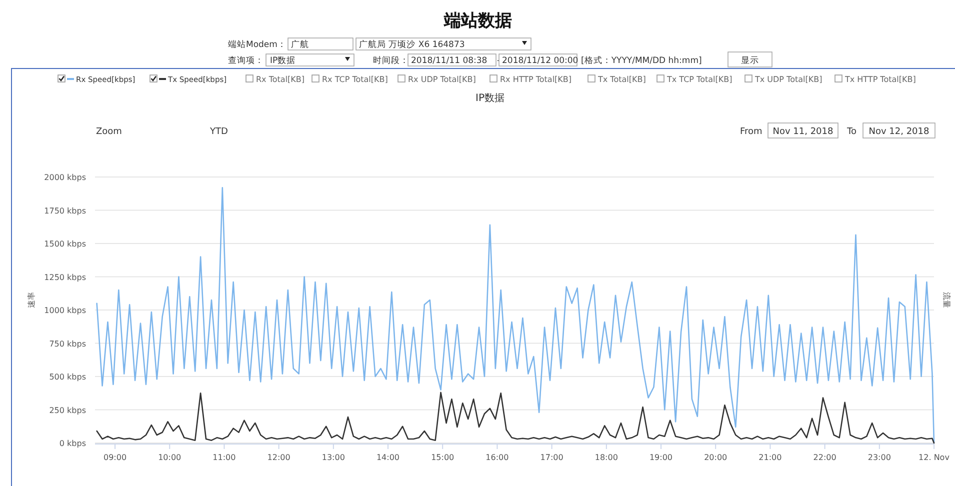 This screenshot has width=955, height=486. Describe the element at coordinates (283, 60) in the screenshot. I see `text: IP数据` at that location.